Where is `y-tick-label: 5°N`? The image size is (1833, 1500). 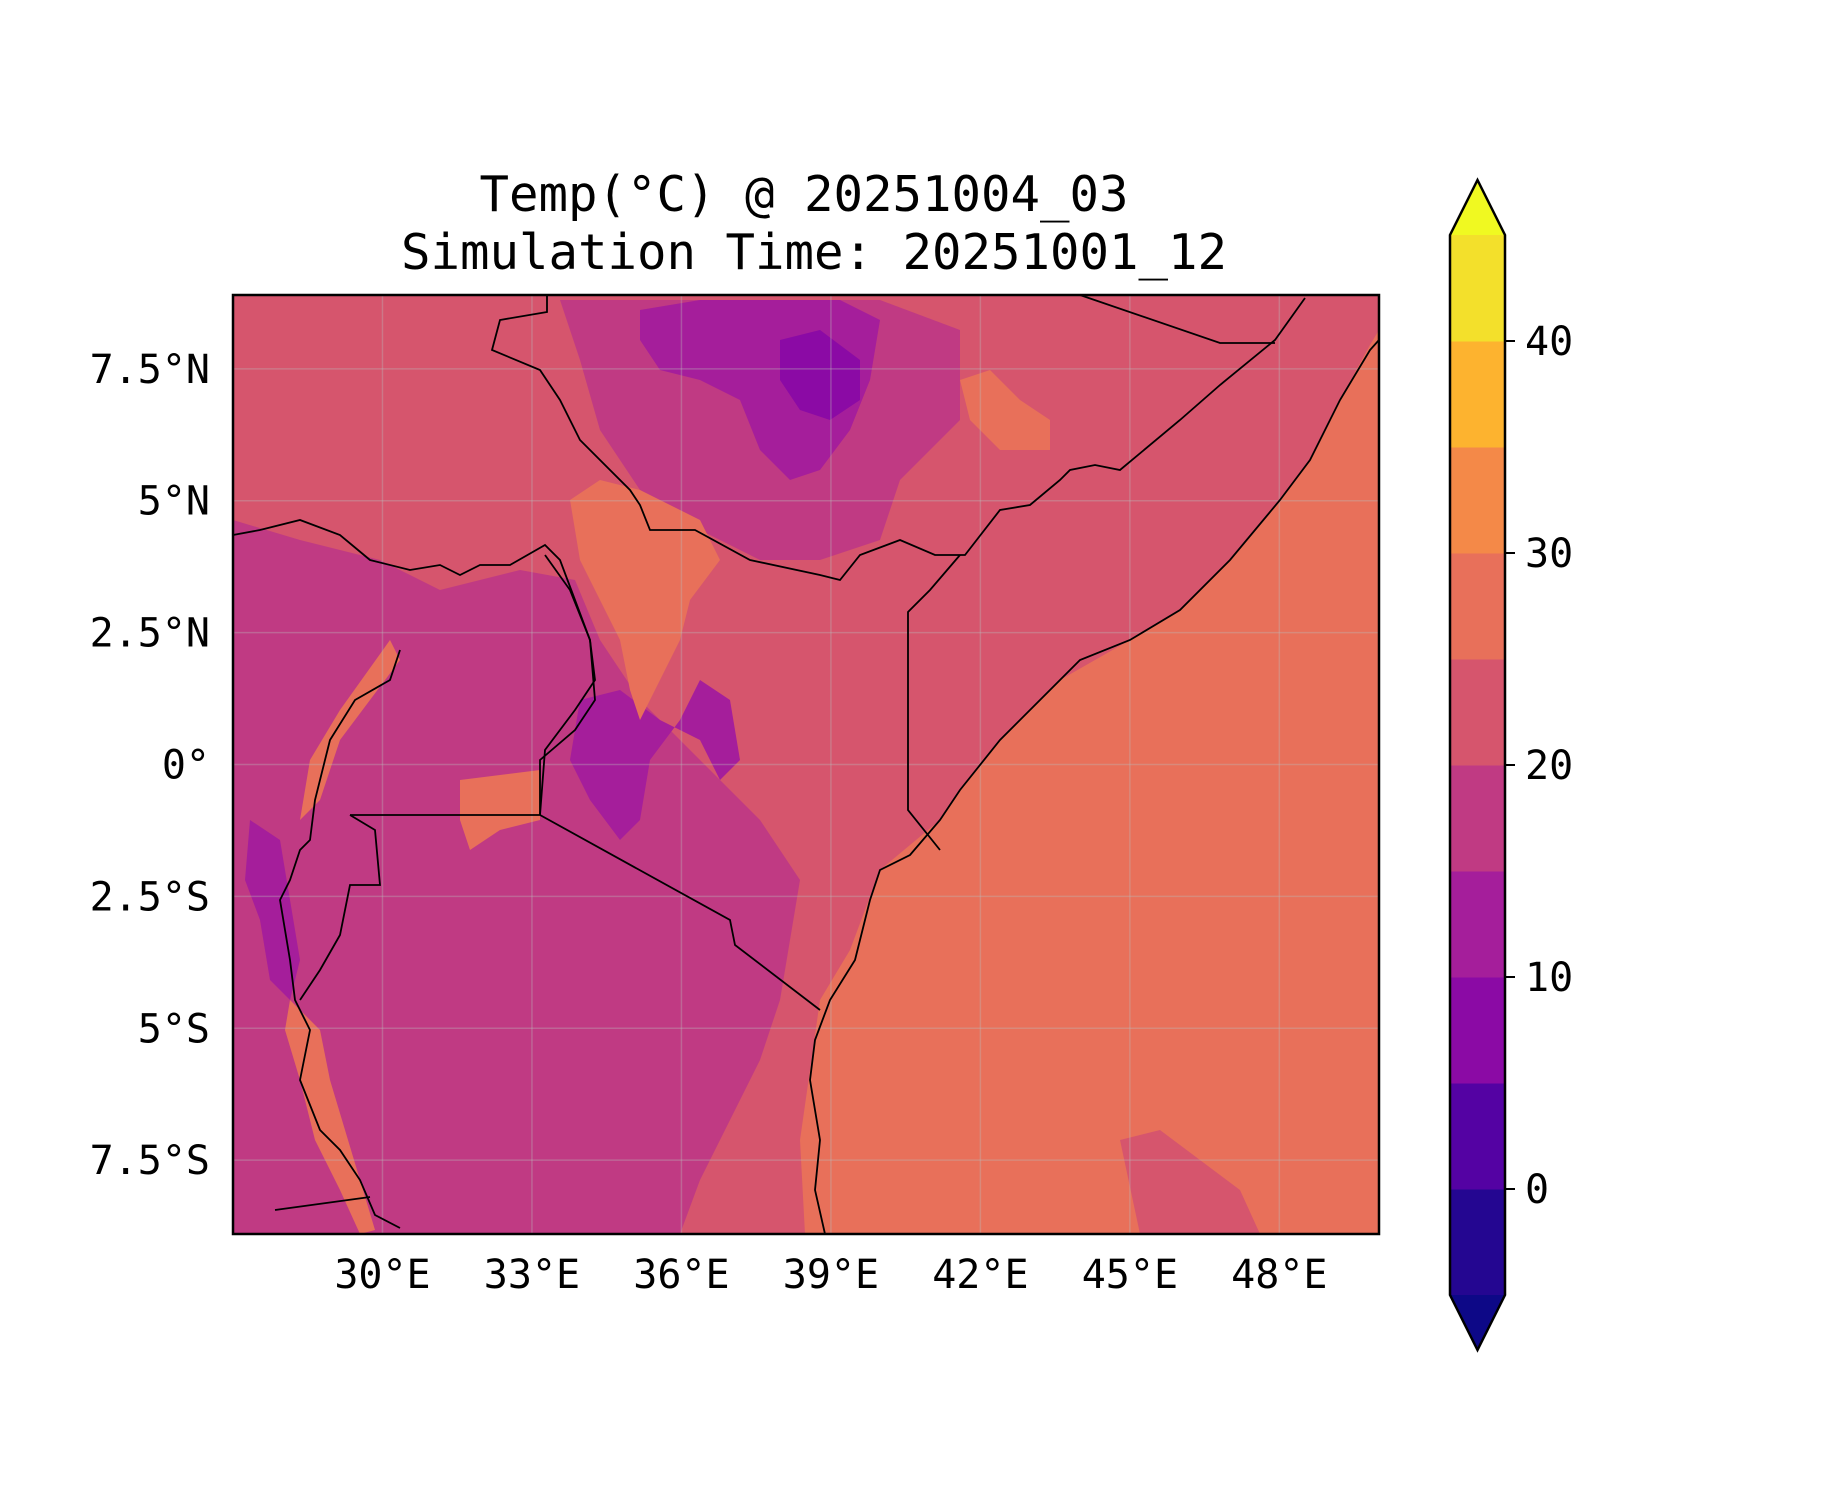
y-tick-label: 5°N is located at coordinates (174, 502).